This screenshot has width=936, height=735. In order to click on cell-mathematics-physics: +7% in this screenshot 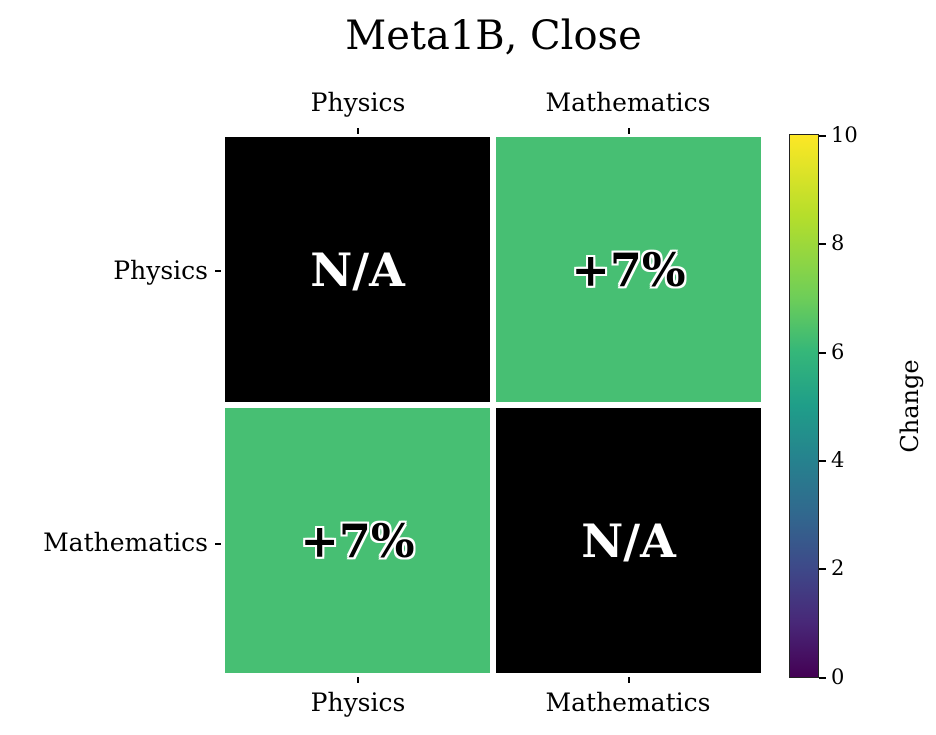, I will do `click(357, 540)`.